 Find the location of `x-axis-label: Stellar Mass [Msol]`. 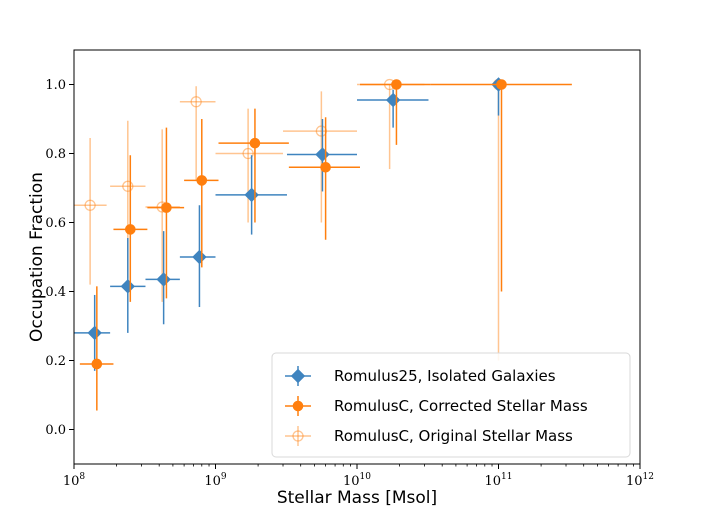

x-axis-label: Stellar Mass [Msol] is located at coordinates (357, 498).